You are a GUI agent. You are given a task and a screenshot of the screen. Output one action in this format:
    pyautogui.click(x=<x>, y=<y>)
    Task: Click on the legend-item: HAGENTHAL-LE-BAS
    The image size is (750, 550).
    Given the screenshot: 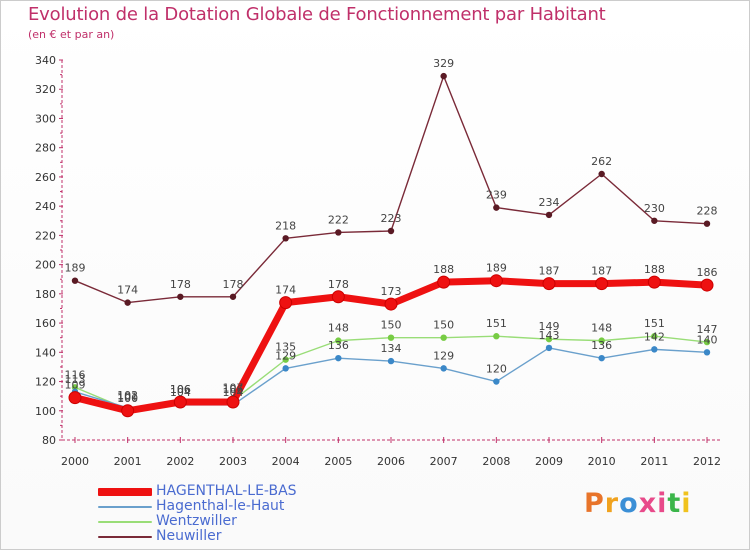 What is the action you would take?
    pyautogui.click(x=197, y=491)
    